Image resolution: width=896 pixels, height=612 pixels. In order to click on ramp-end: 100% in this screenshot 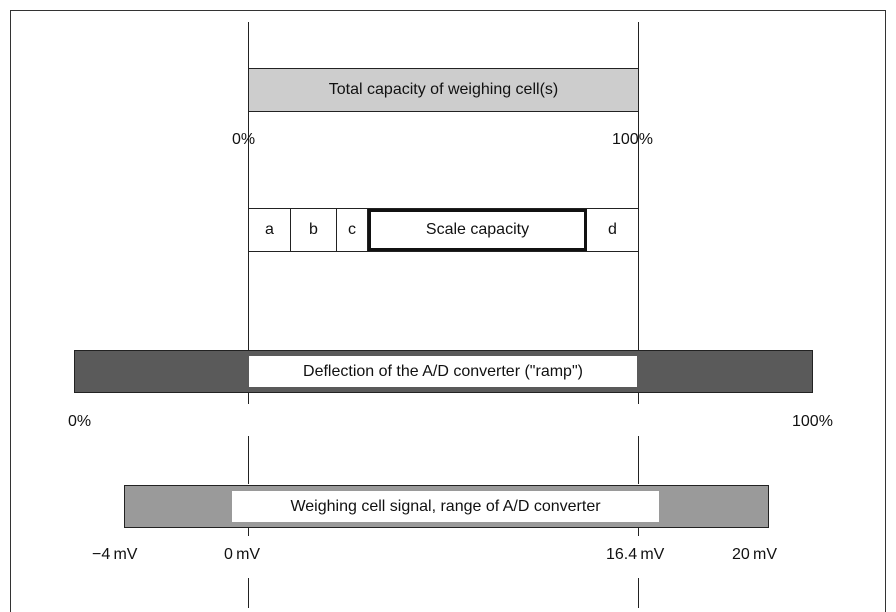, I will do `click(812, 421)`.